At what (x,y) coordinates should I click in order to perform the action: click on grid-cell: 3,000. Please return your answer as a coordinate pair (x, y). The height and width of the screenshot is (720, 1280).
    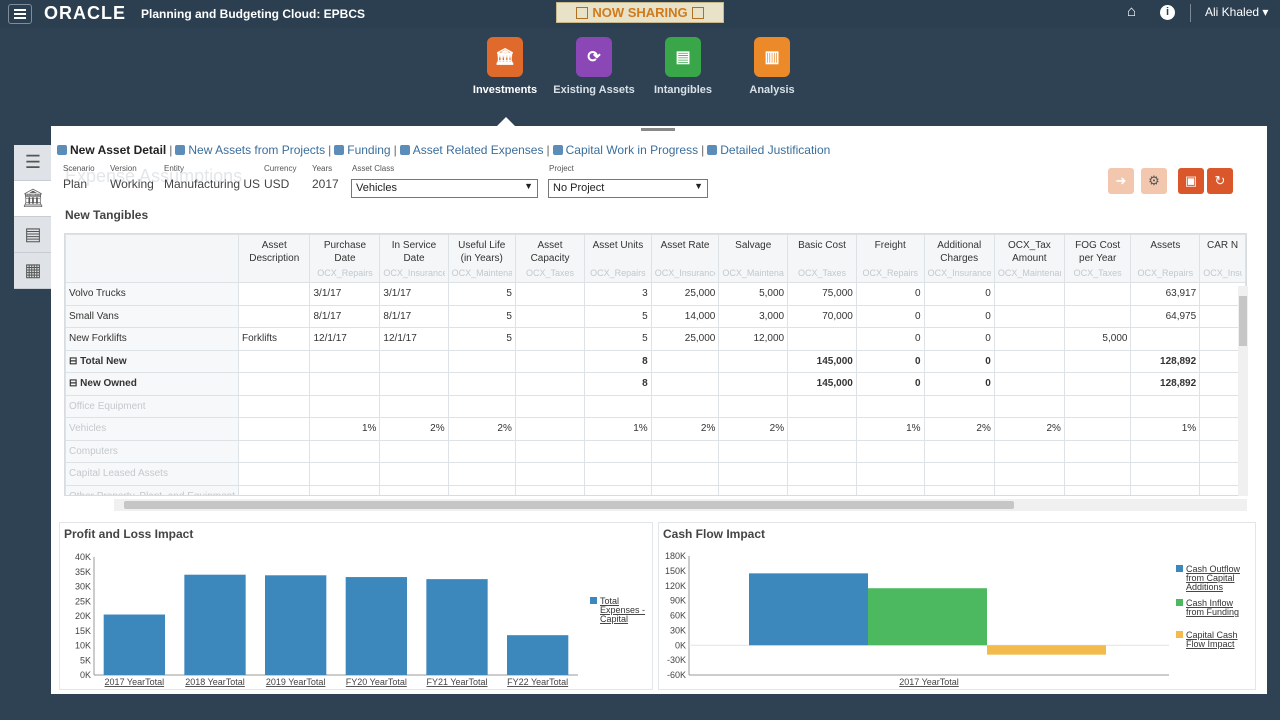
    Looking at the image, I should click on (753, 316).